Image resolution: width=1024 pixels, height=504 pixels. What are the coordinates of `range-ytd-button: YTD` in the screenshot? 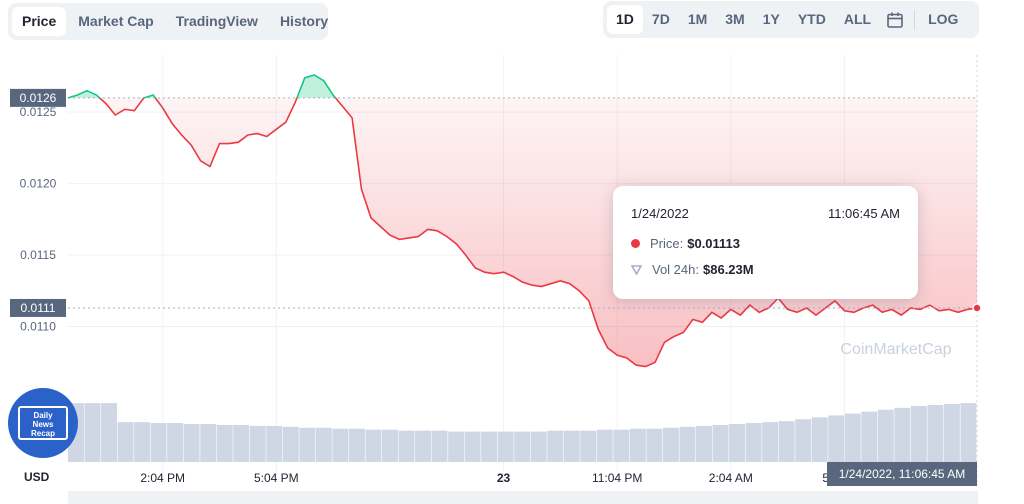 It's located at (811, 19).